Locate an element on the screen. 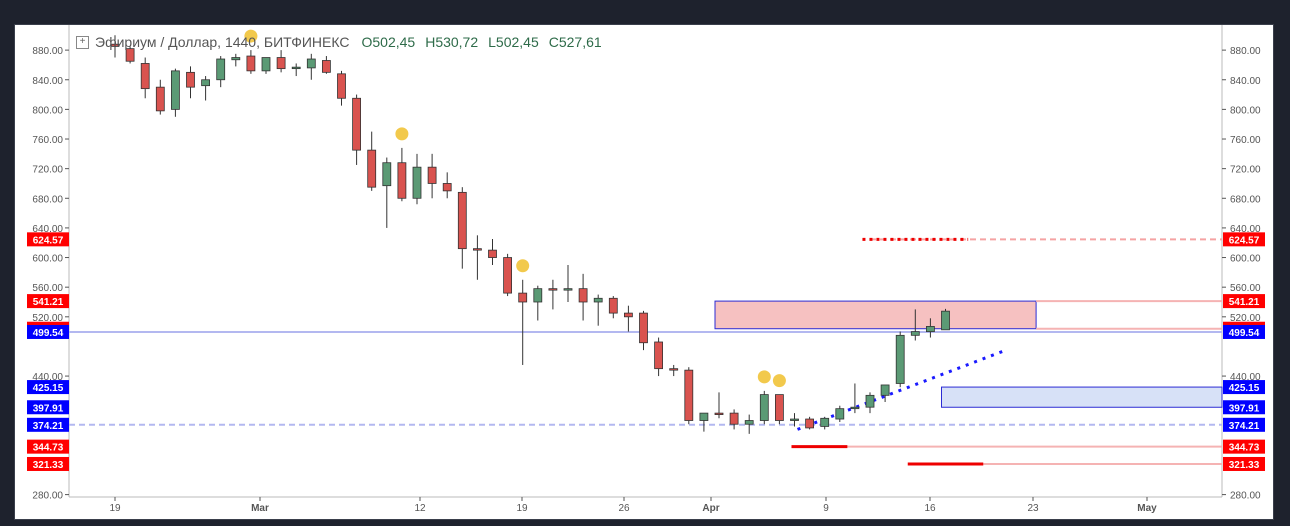 The image size is (1290, 526). open-value: O502,45 is located at coordinates (388, 42).